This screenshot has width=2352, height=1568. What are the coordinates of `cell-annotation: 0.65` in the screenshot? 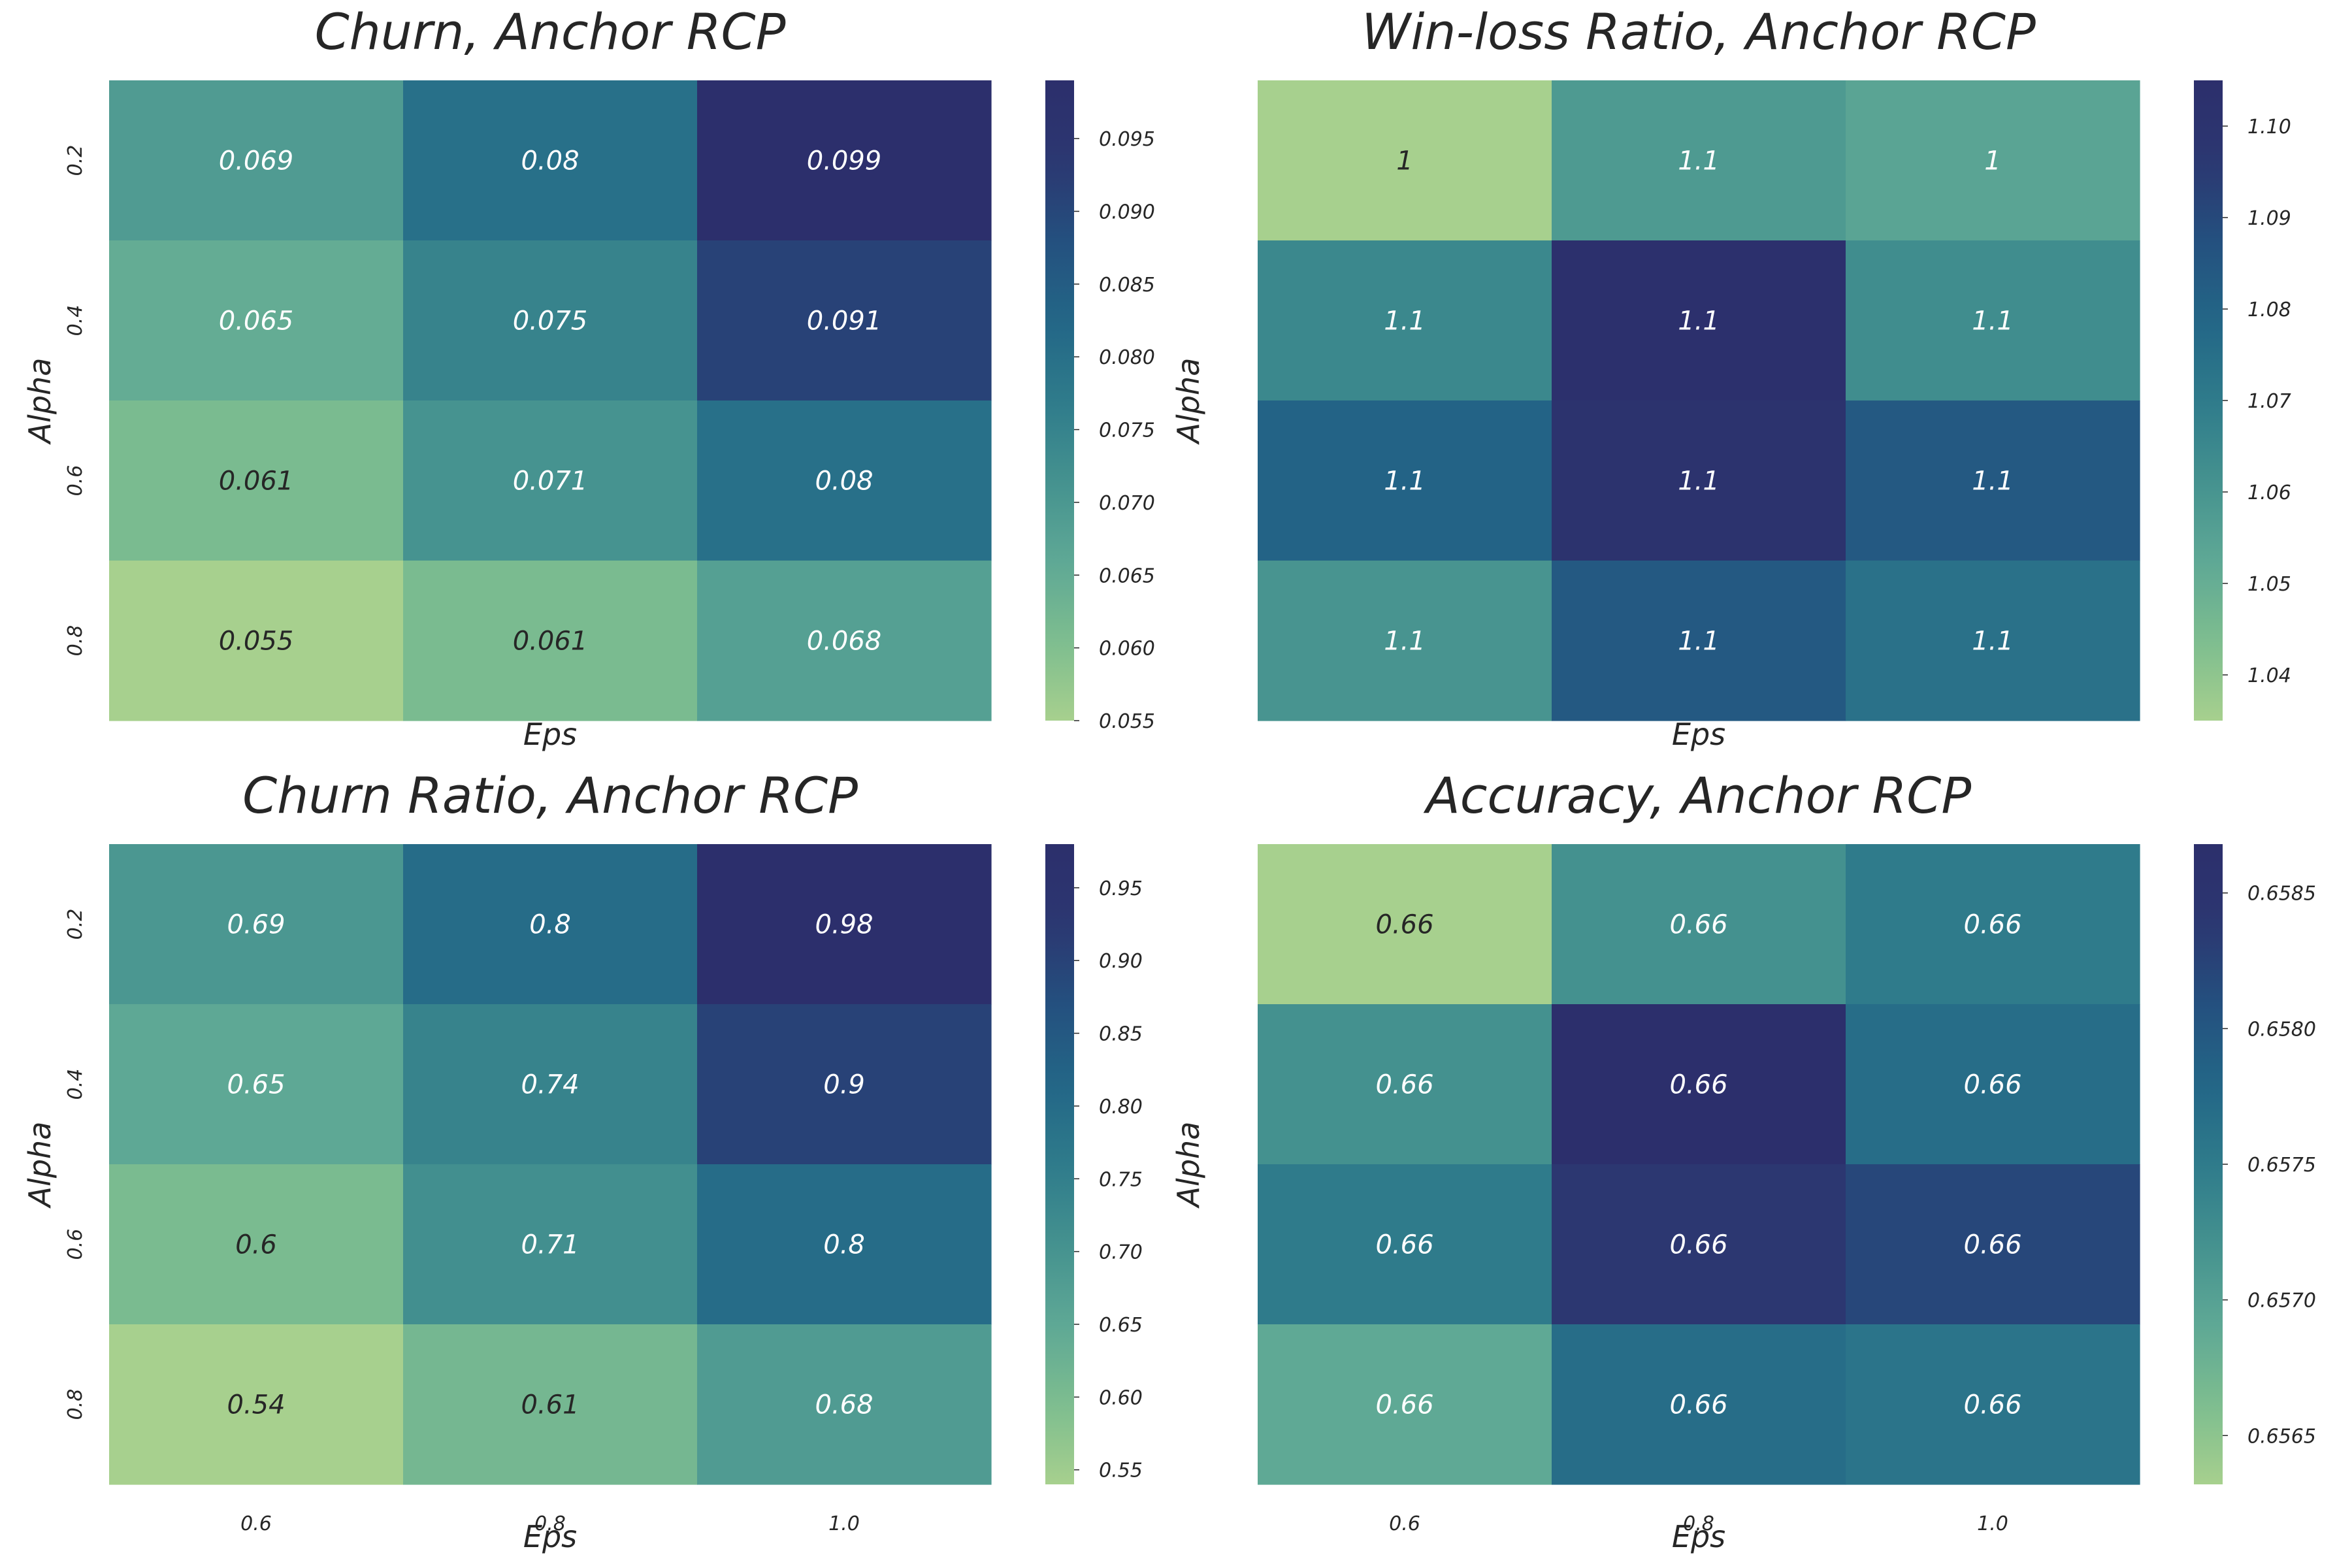 It's located at (256, 1085).